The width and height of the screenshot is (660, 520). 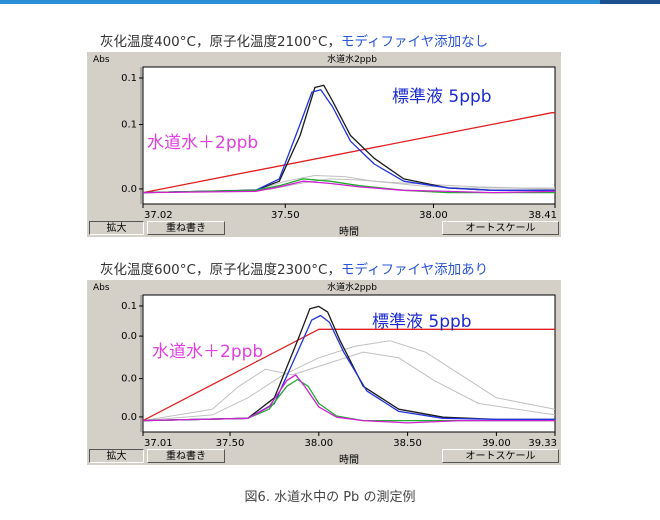 I want to click on x-tick-label: 38.50, so click(x=407, y=443).